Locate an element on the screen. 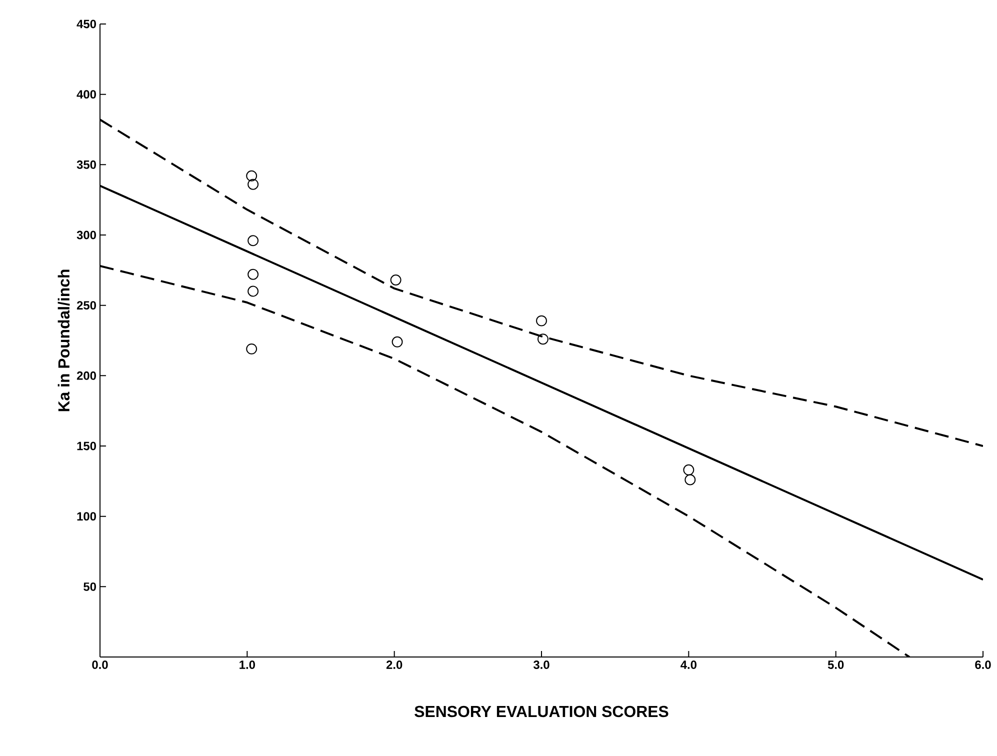 The height and width of the screenshot is (756, 997). y-tick-label: 50 is located at coordinates (90, 586).